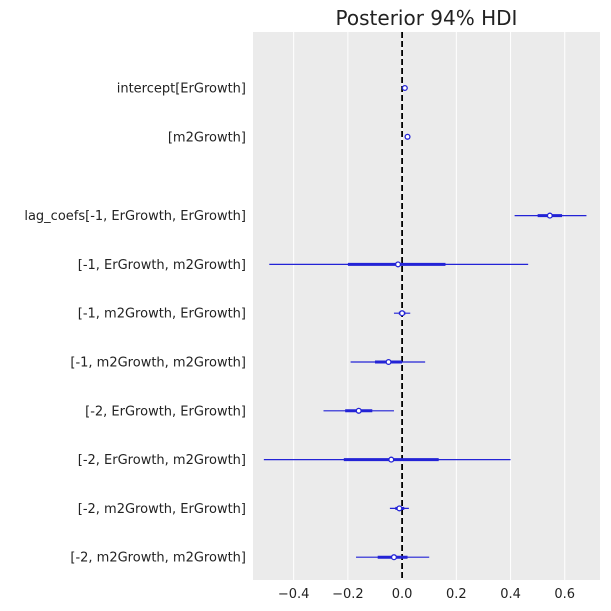 Image resolution: width=611 pixels, height=611 pixels. What do you see at coordinates (456, 594) in the screenshot?
I see `x-tick-label: 0.2` at bounding box center [456, 594].